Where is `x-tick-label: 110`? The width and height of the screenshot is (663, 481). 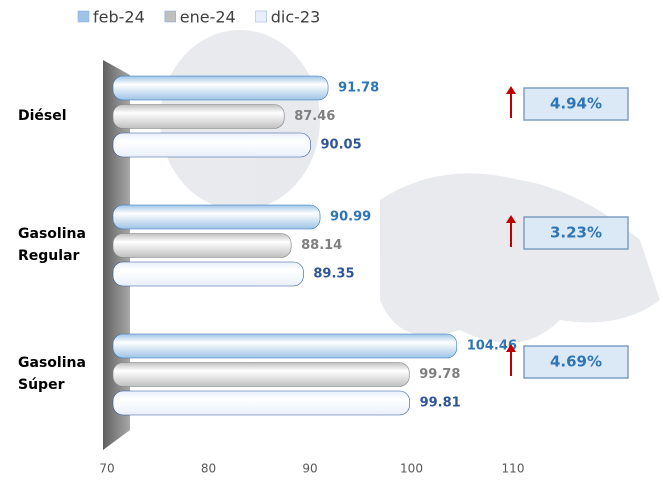
x-tick-label: 110 is located at coordinates (513, 469).